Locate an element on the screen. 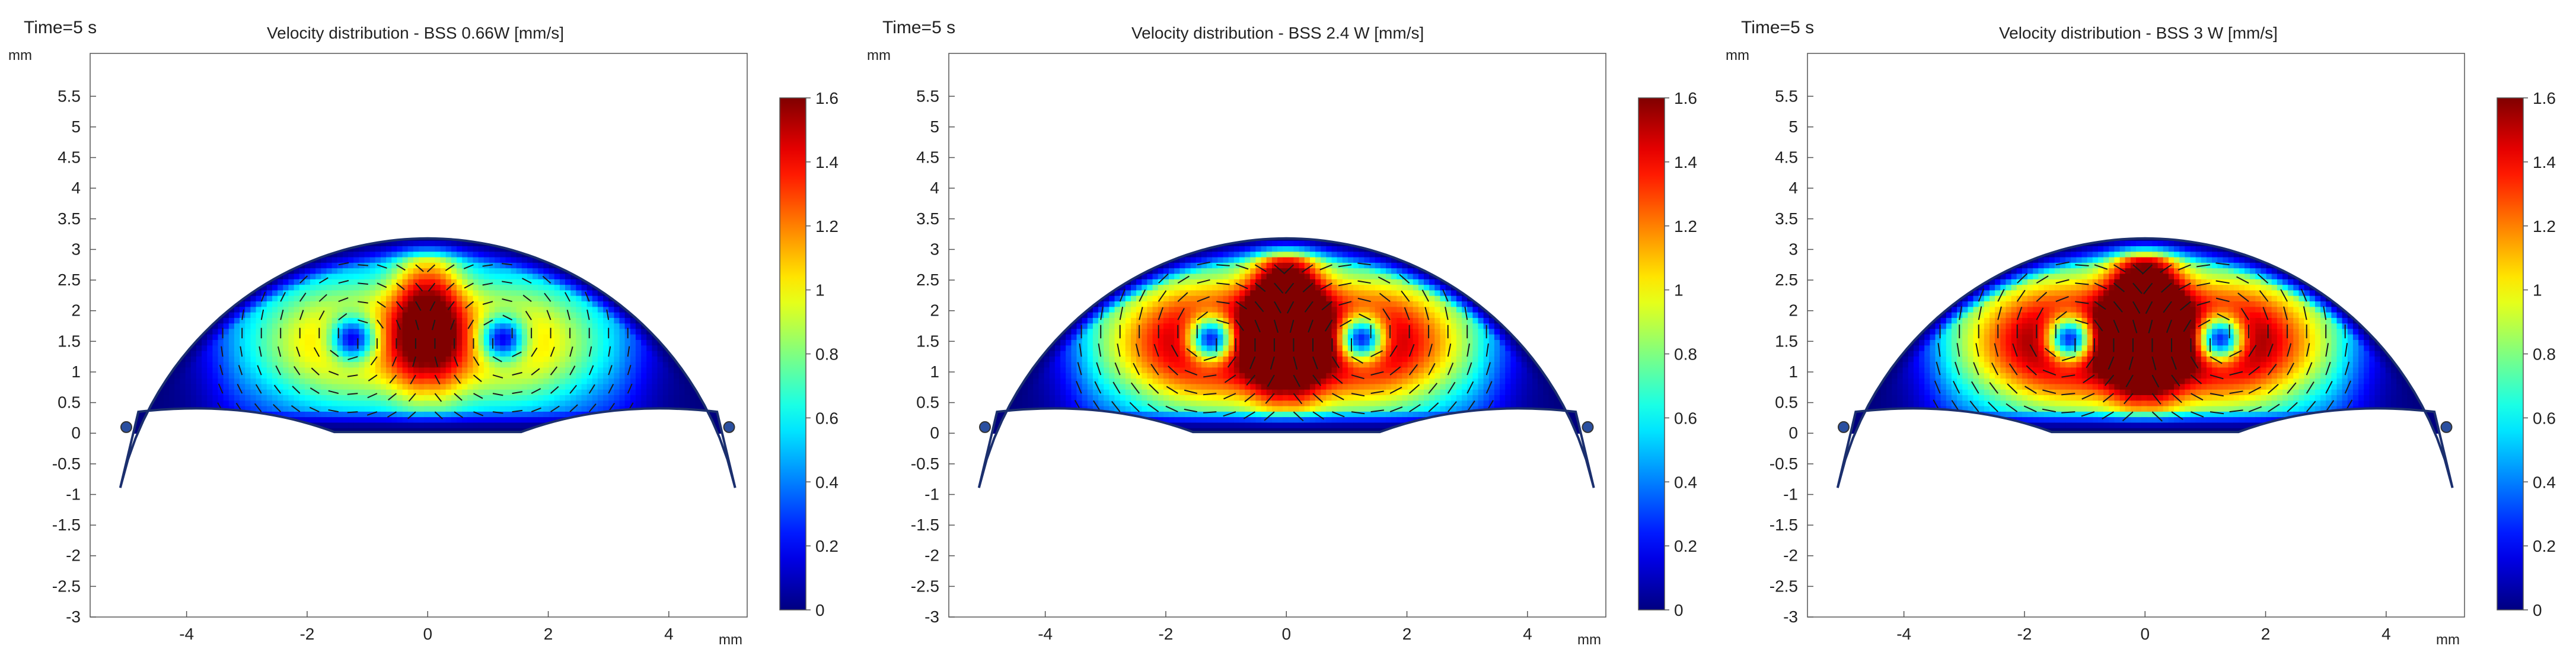  x-tick-label: -4 is located at coordinates (186, 634).